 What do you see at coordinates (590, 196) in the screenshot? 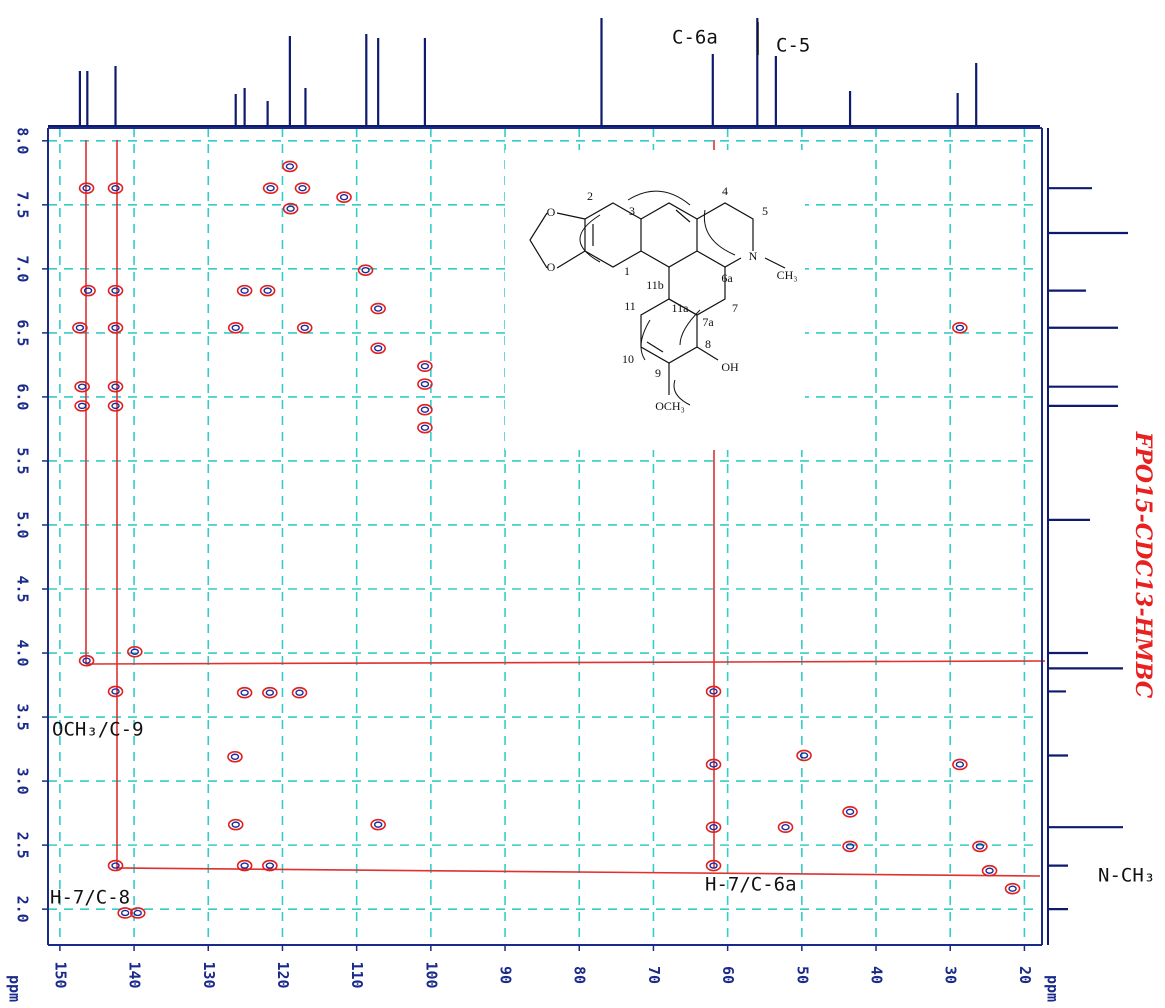
I see `structure-label: 2` at bounding box center [590, 196].